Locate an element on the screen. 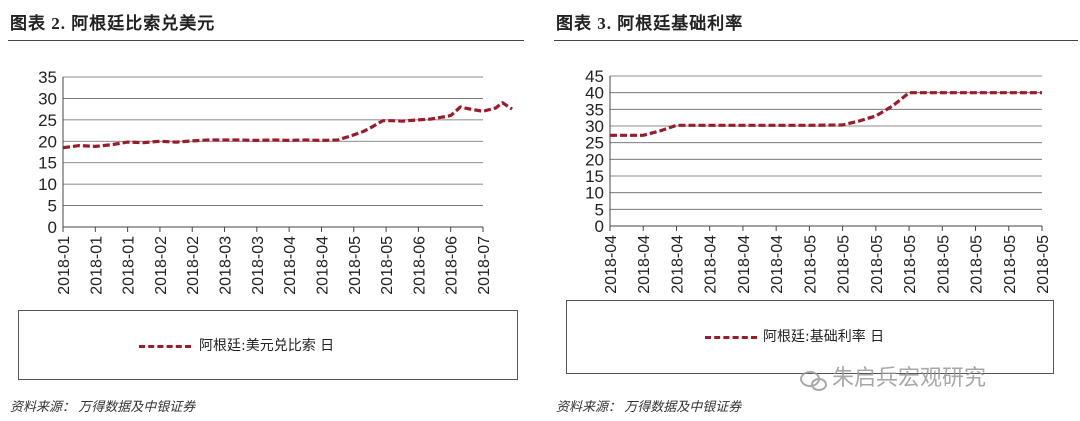 The height and width of the screenshot is (421, 1080). watermark-text: 朱启兵宏观研究 is located at coordinates (909, 378).